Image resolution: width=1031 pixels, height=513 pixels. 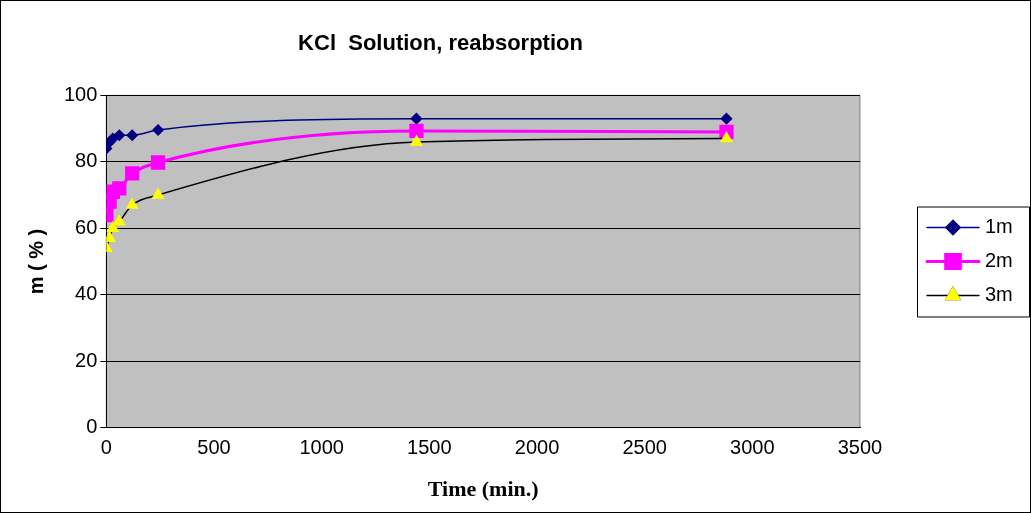 I want to click on legend-label: 1m, so click(x=999, y=226).